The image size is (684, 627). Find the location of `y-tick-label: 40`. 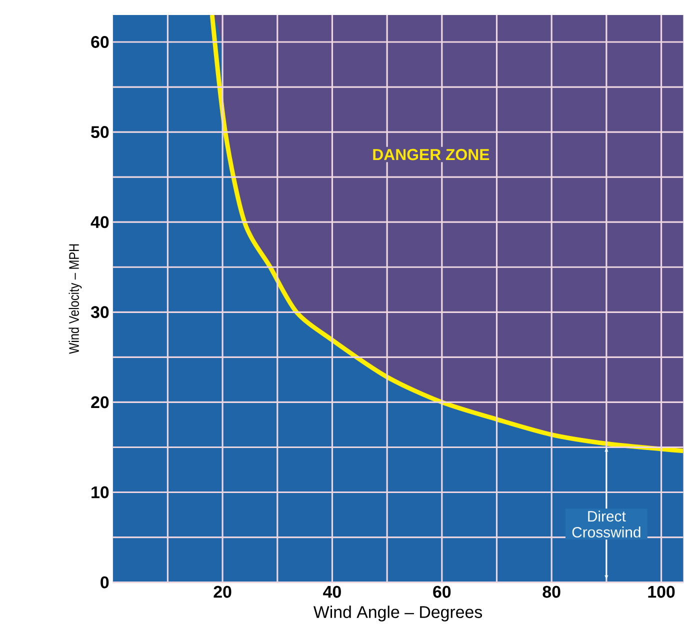

y-tick-label: 40 is located at coordinates (99, 222).